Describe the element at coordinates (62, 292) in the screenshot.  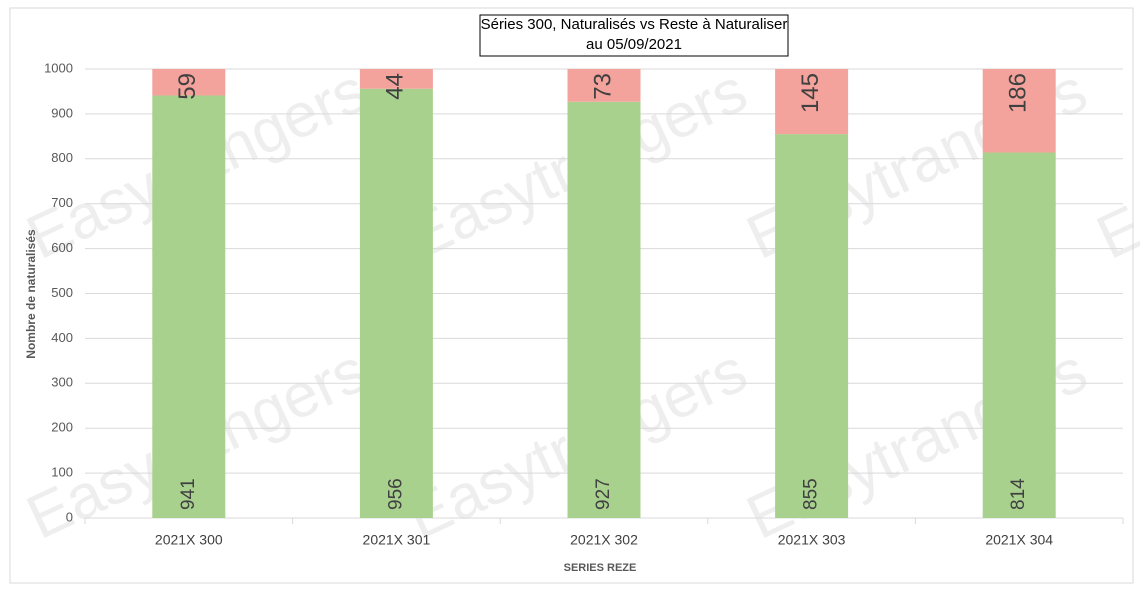
I see `y-tick-label: 500` at that location.